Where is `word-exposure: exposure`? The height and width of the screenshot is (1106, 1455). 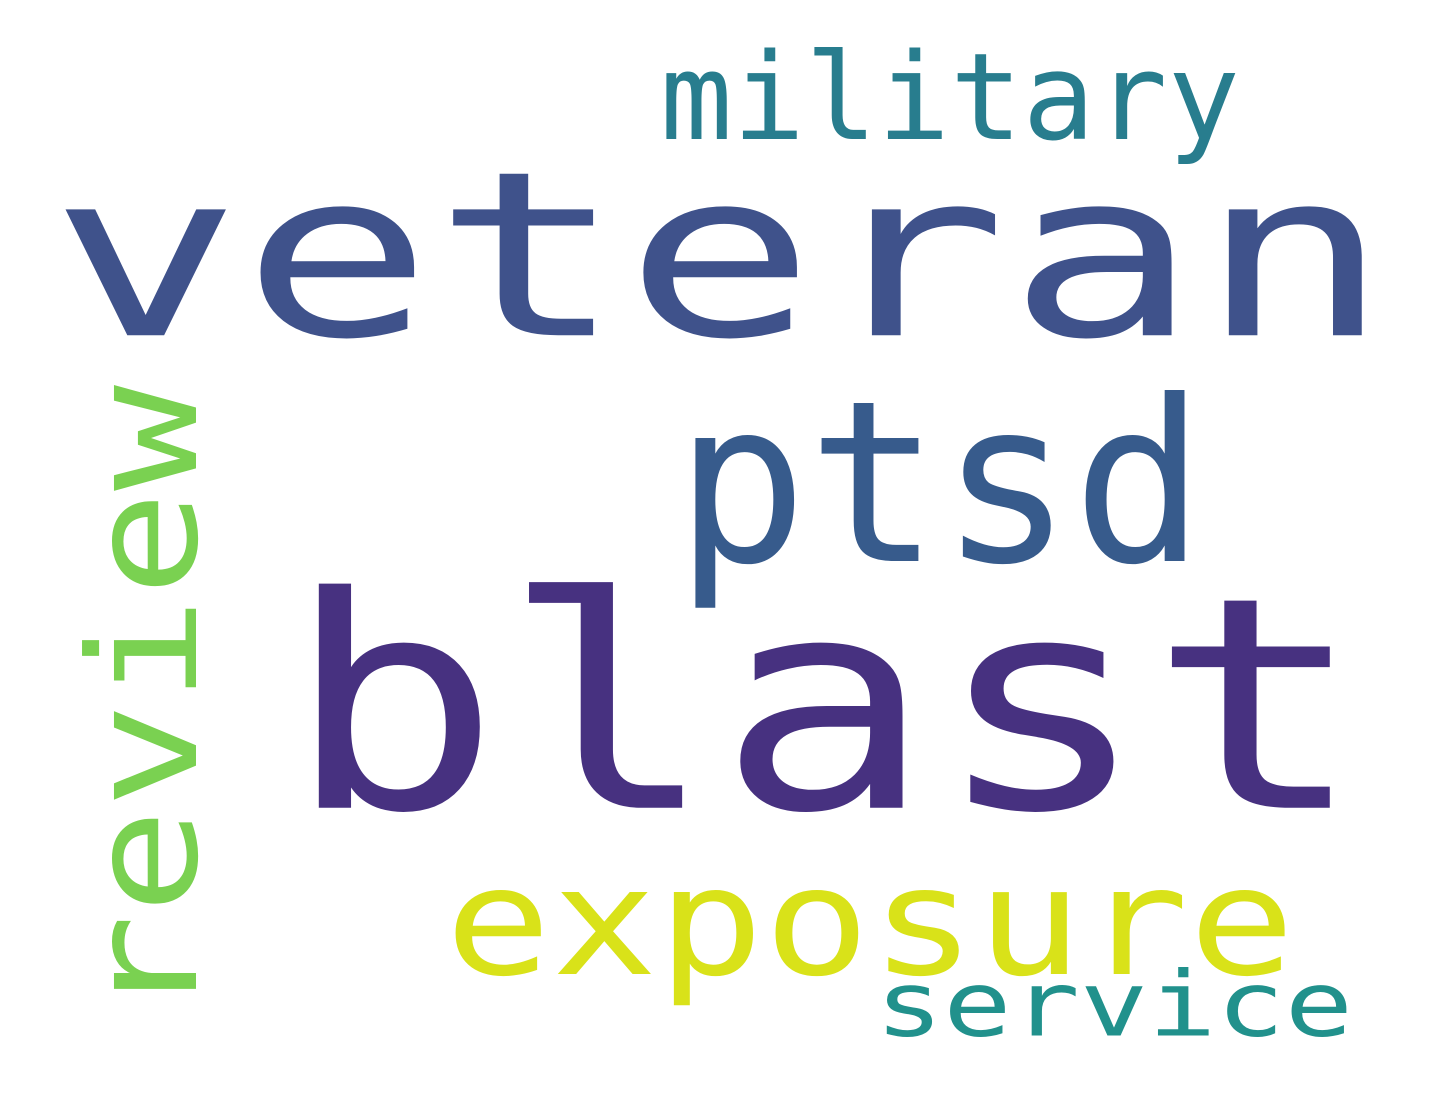
word-exposure: exposure is located at coordinates (870, 922).